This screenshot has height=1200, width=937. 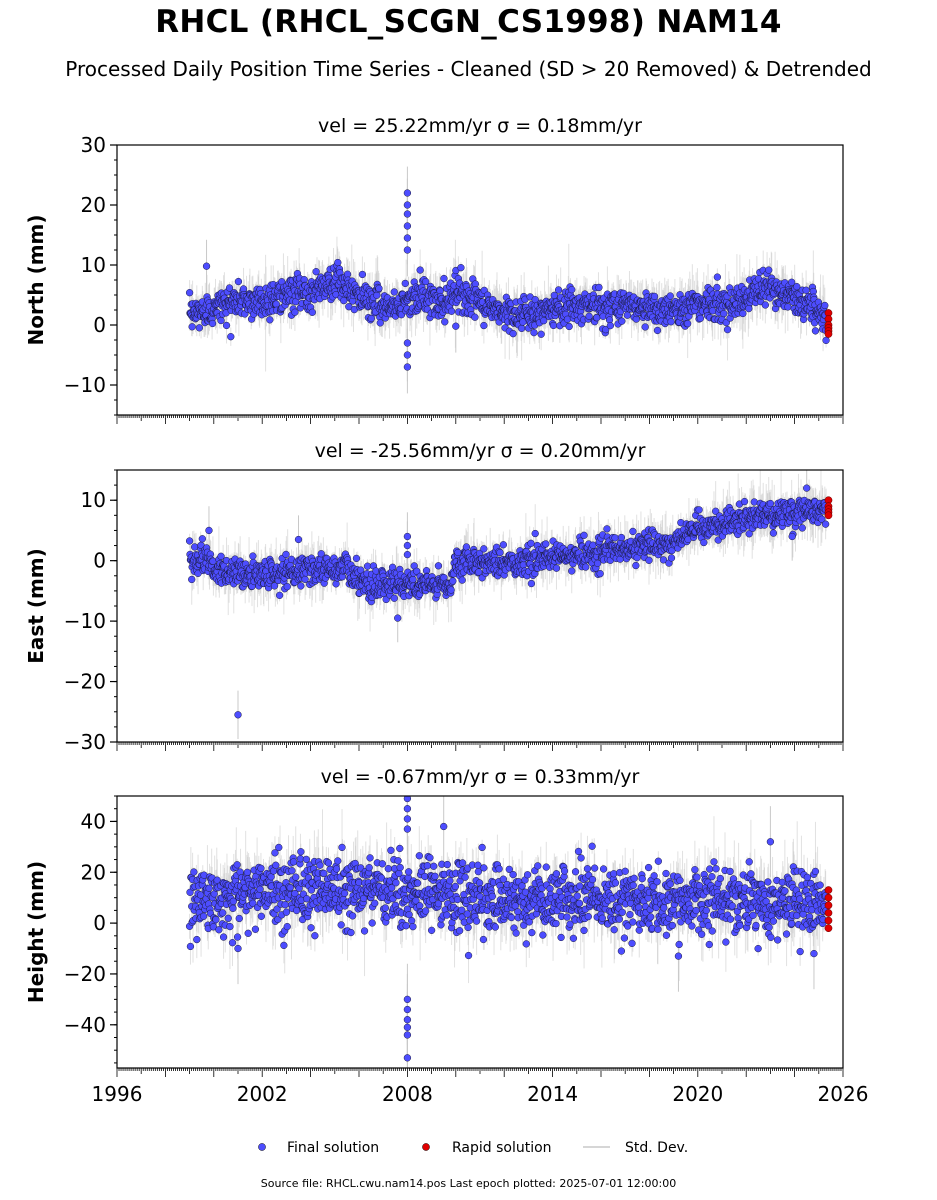 I want to click on y-tick-label: 10, so click(x=93, y=265).